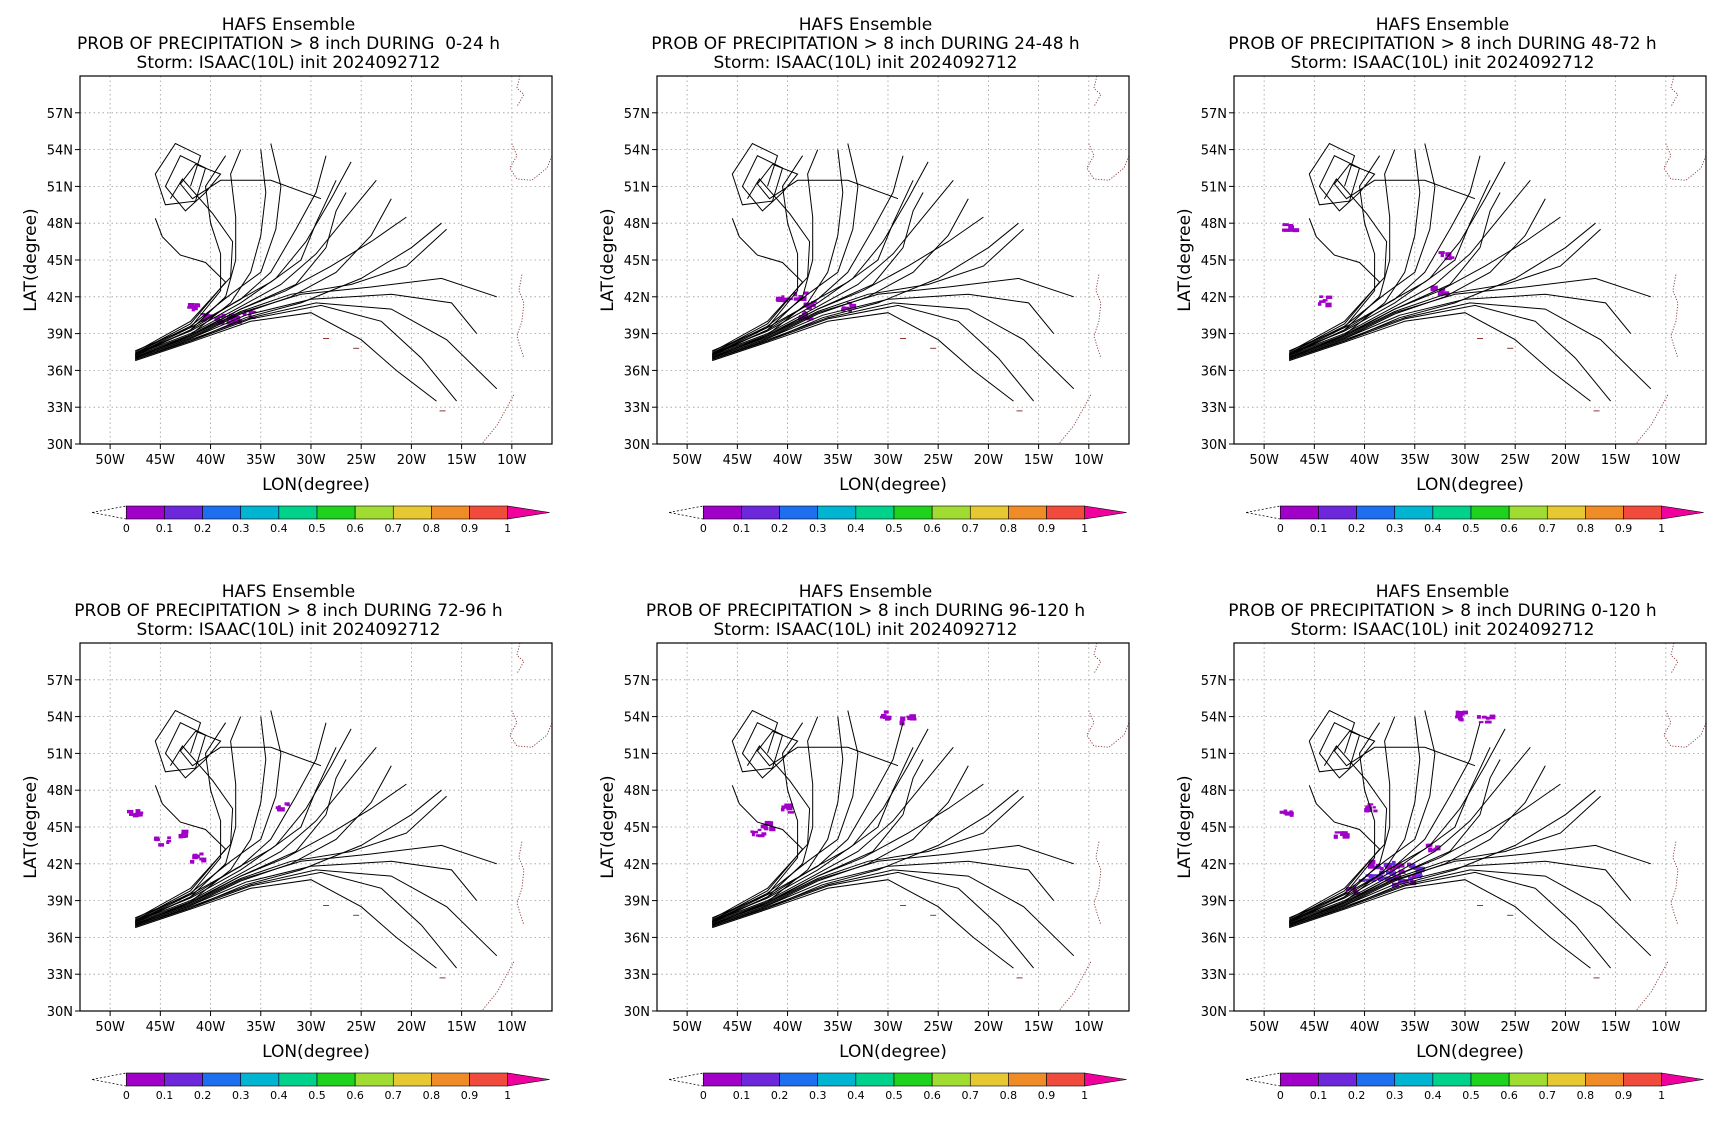  Describe the element at coordinates (1280, 1095) in the screenshot. I see `colorbar-label: 0` at that location.